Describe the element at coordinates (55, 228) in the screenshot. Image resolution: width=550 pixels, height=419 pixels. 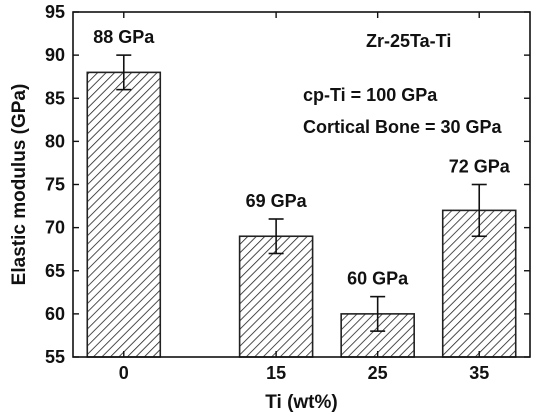
I see `y-tick-label: 70` at that location.